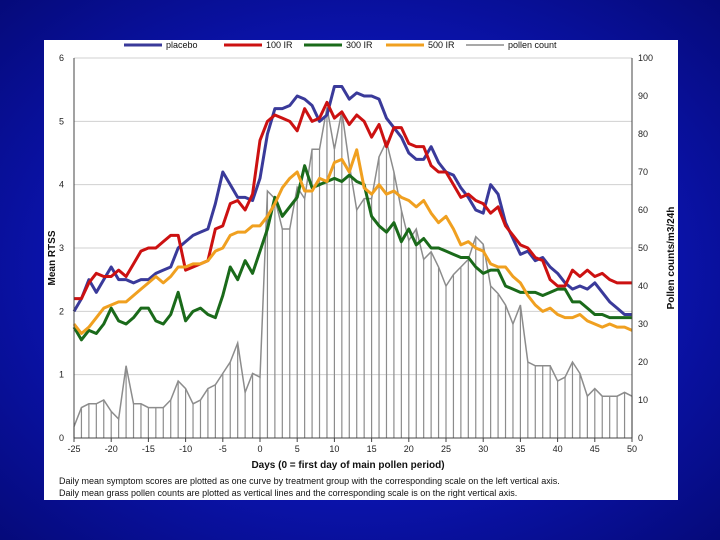 Image resolution: width=720 pixels, height=540 pixels. What do you see at coordinates (446, 449) in the screenshot?
I see `x-tick-label: 25` at bounding box center [446, 449].